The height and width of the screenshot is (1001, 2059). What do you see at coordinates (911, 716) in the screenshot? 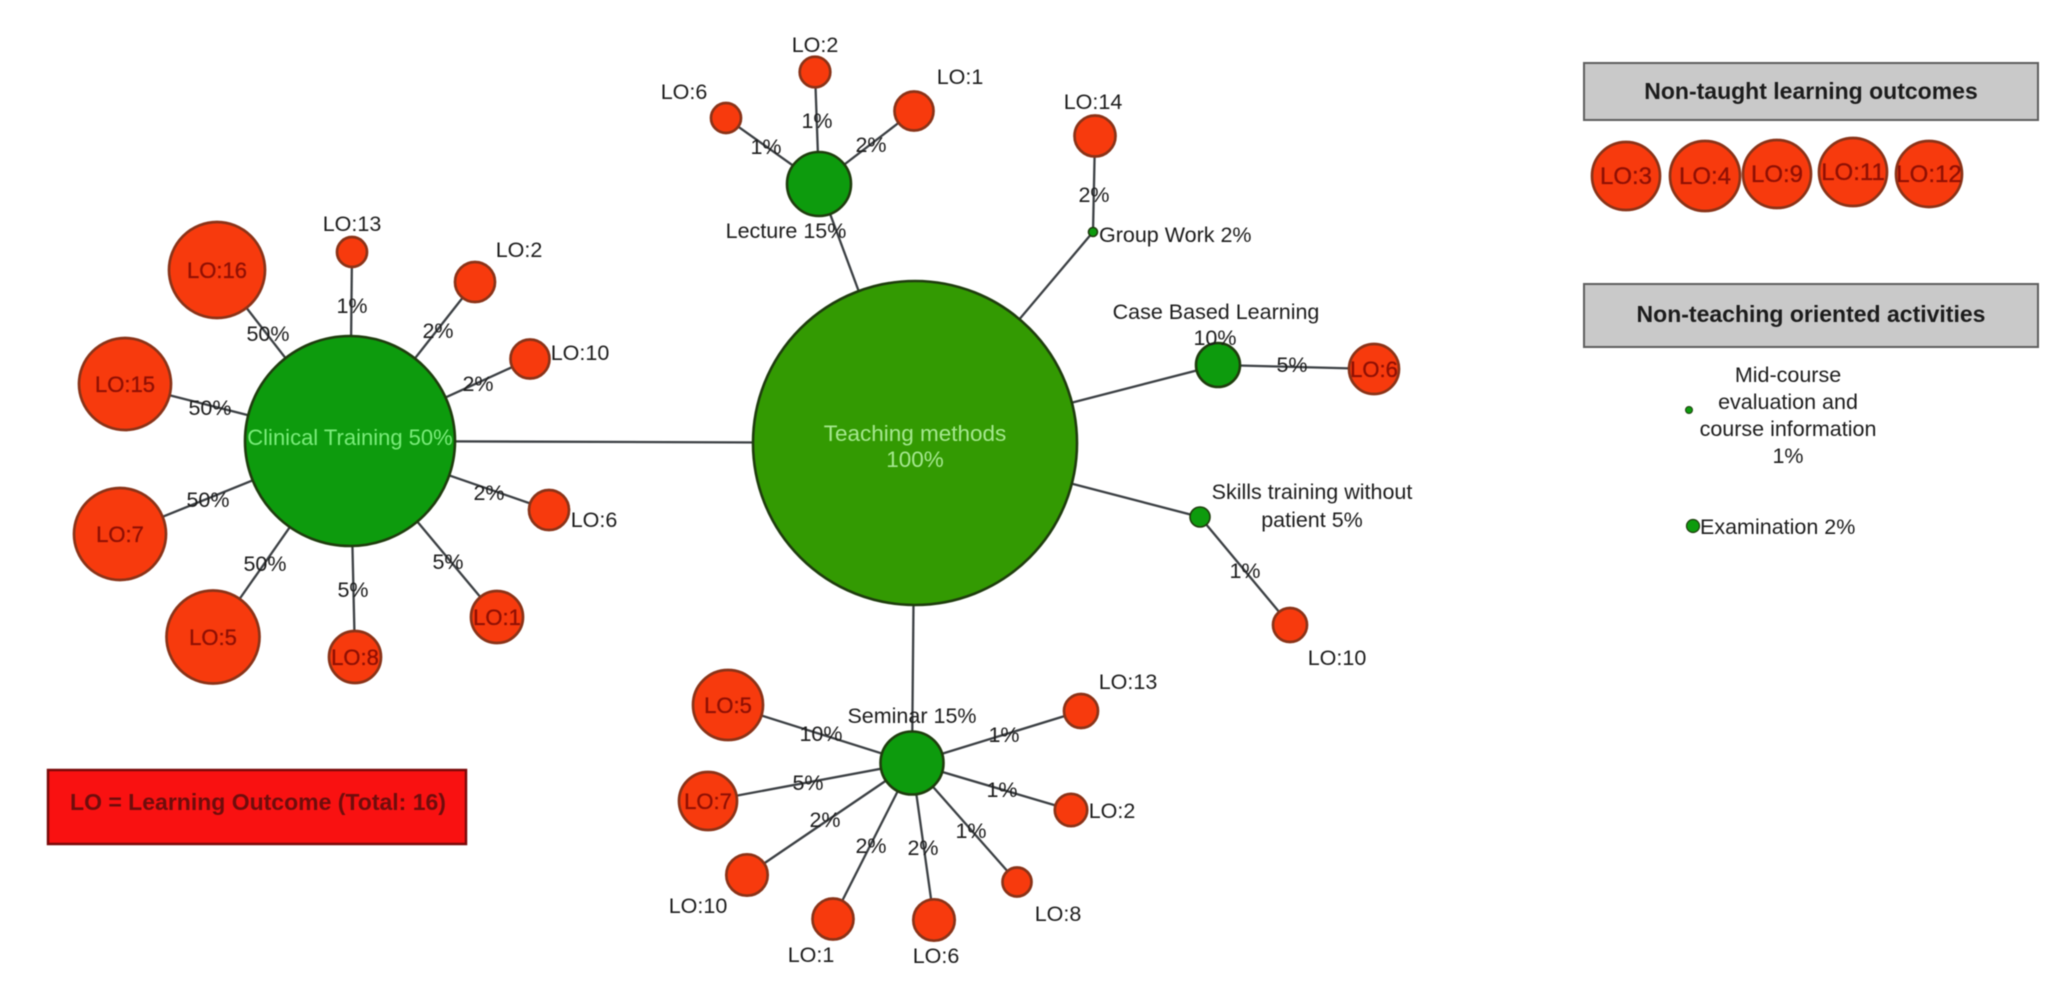
I see `svg-text: Seminar 15%` at bounding box center [911, 716].